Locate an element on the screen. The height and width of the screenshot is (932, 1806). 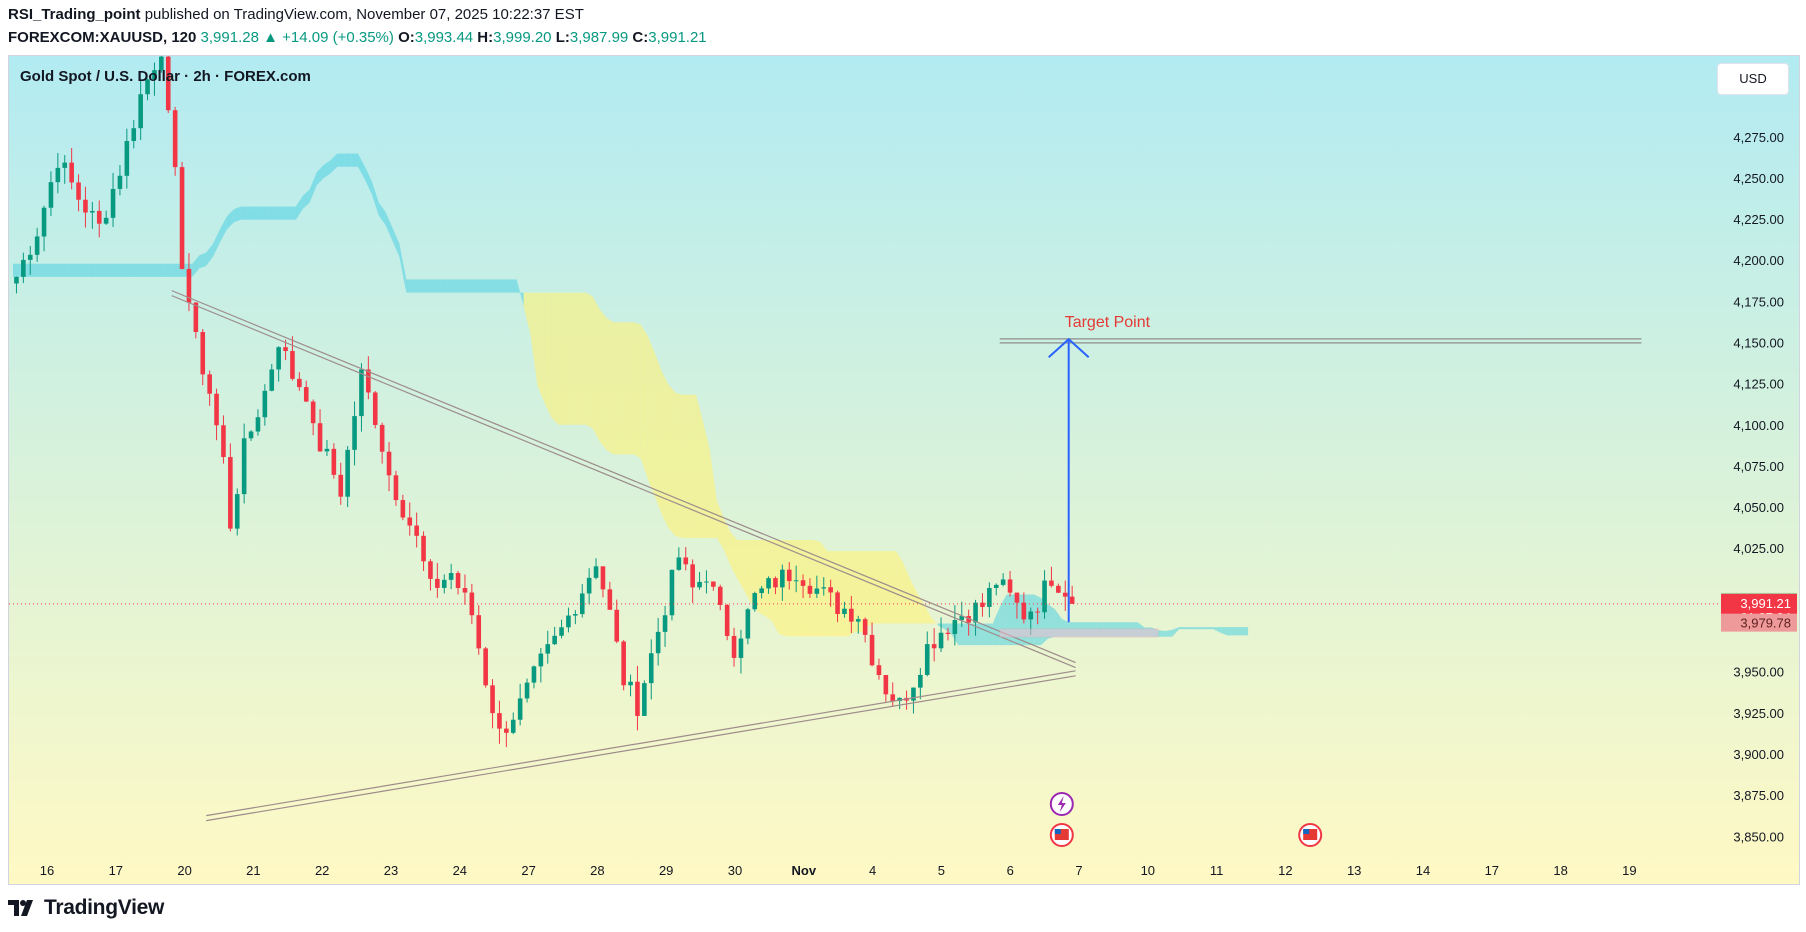
time-tick-label: 23 is located at coordinates (391, 870).